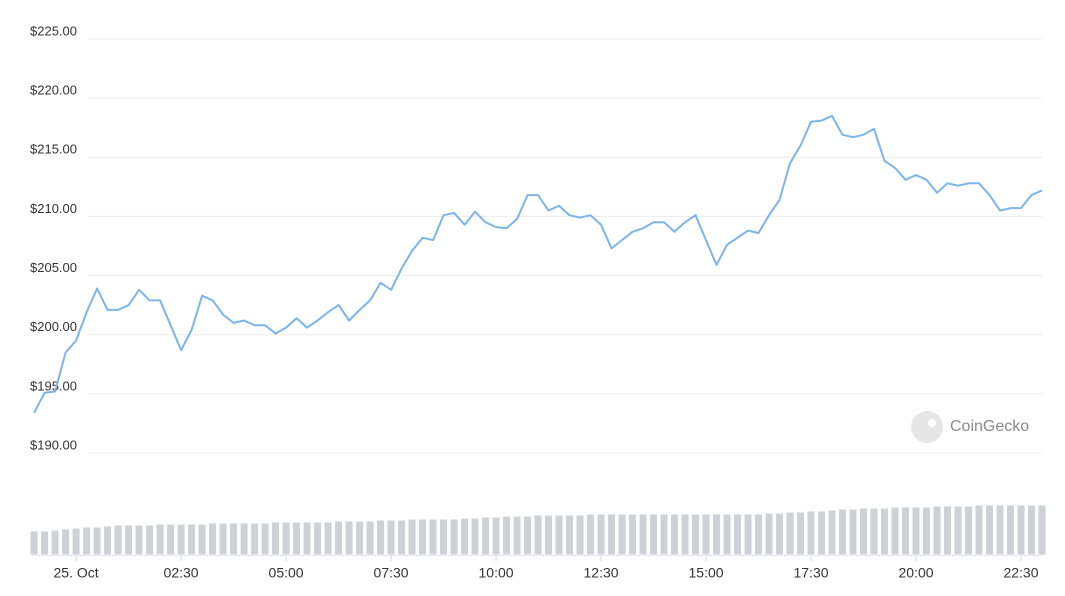 Image resolution: width=1065 pixels, height=596 pixels. I want to click on x-tick-label: 17:30, so click(810, 573).